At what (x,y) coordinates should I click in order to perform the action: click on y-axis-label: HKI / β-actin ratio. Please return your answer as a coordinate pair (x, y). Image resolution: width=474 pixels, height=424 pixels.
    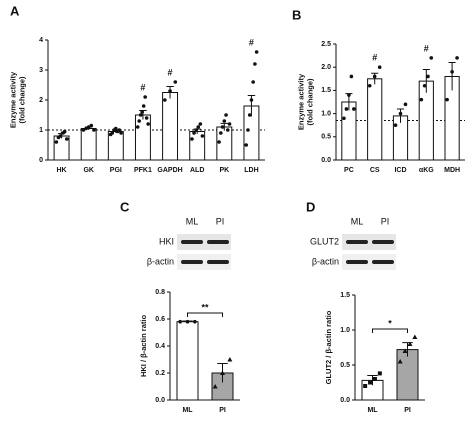
    Looking at the image, I should click on (143, 346).